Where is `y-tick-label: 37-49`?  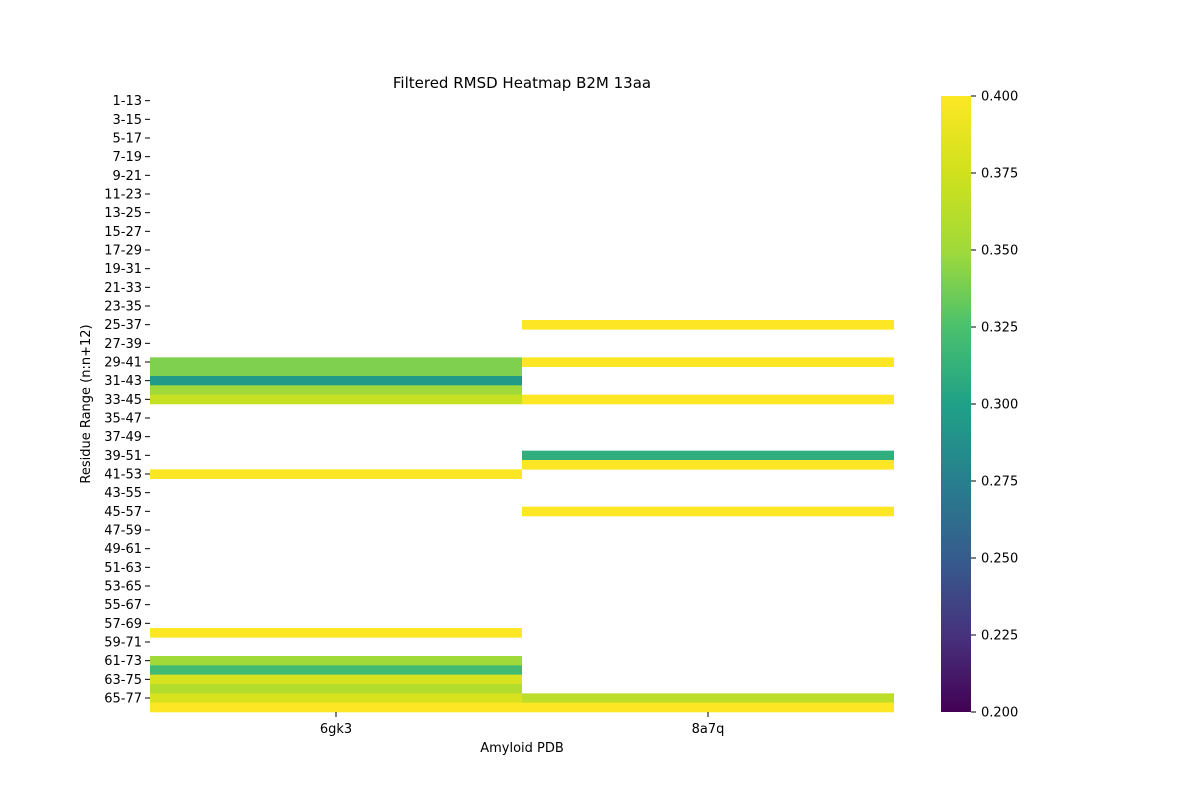
y-tick-label: 37-49 is located at coordinates (123, 437).